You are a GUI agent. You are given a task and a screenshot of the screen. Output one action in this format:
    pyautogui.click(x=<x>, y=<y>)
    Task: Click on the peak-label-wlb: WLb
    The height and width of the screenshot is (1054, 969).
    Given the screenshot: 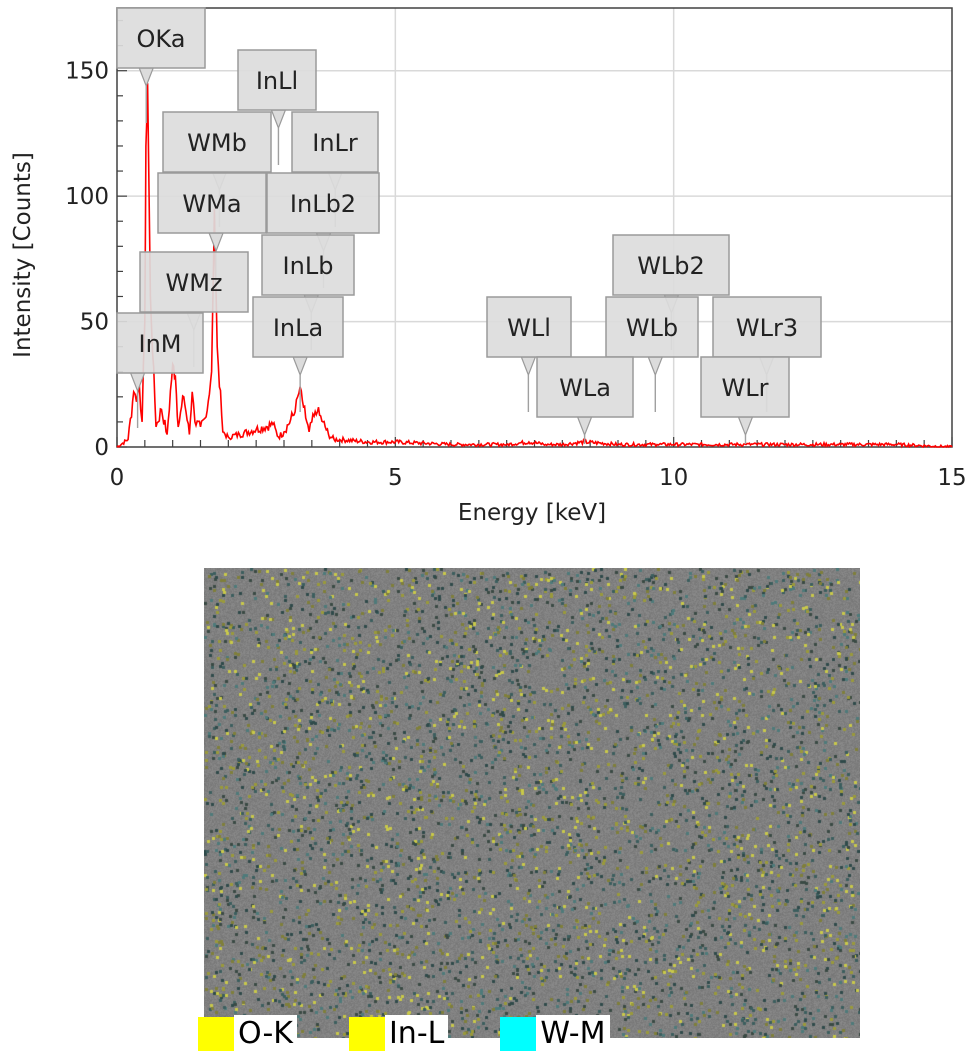 What is the action you would take?
    pyautogui.click(x=652, y=354)
    